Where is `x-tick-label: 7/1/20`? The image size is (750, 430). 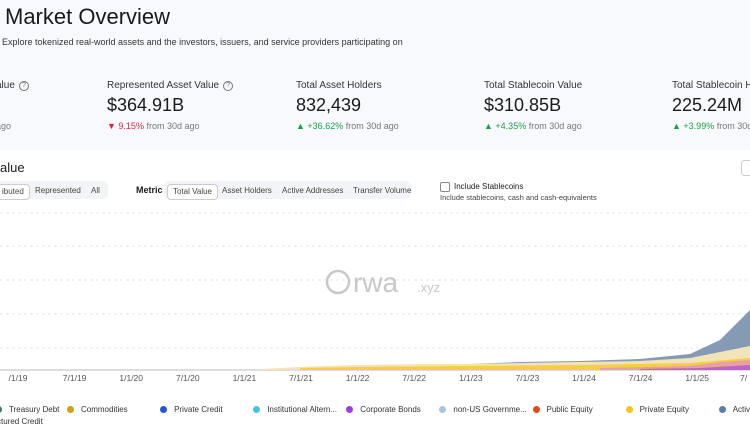 x-tick-label: 7/1/20 is located at coordinates (188, 378).